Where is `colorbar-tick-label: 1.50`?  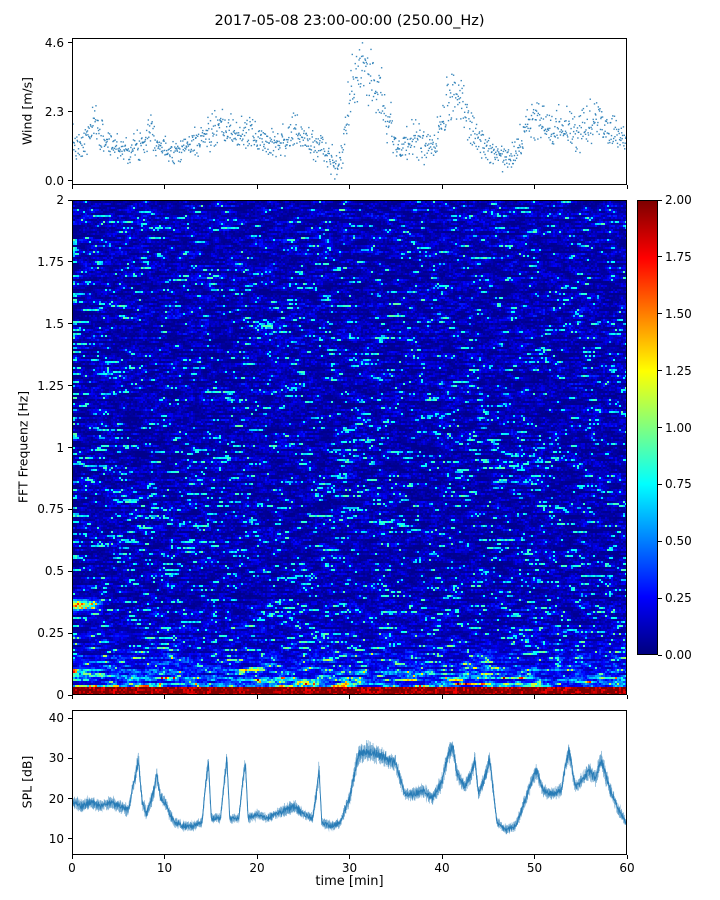 colorbar-tick-label: 1.50 is located at coordinates (678, 313).